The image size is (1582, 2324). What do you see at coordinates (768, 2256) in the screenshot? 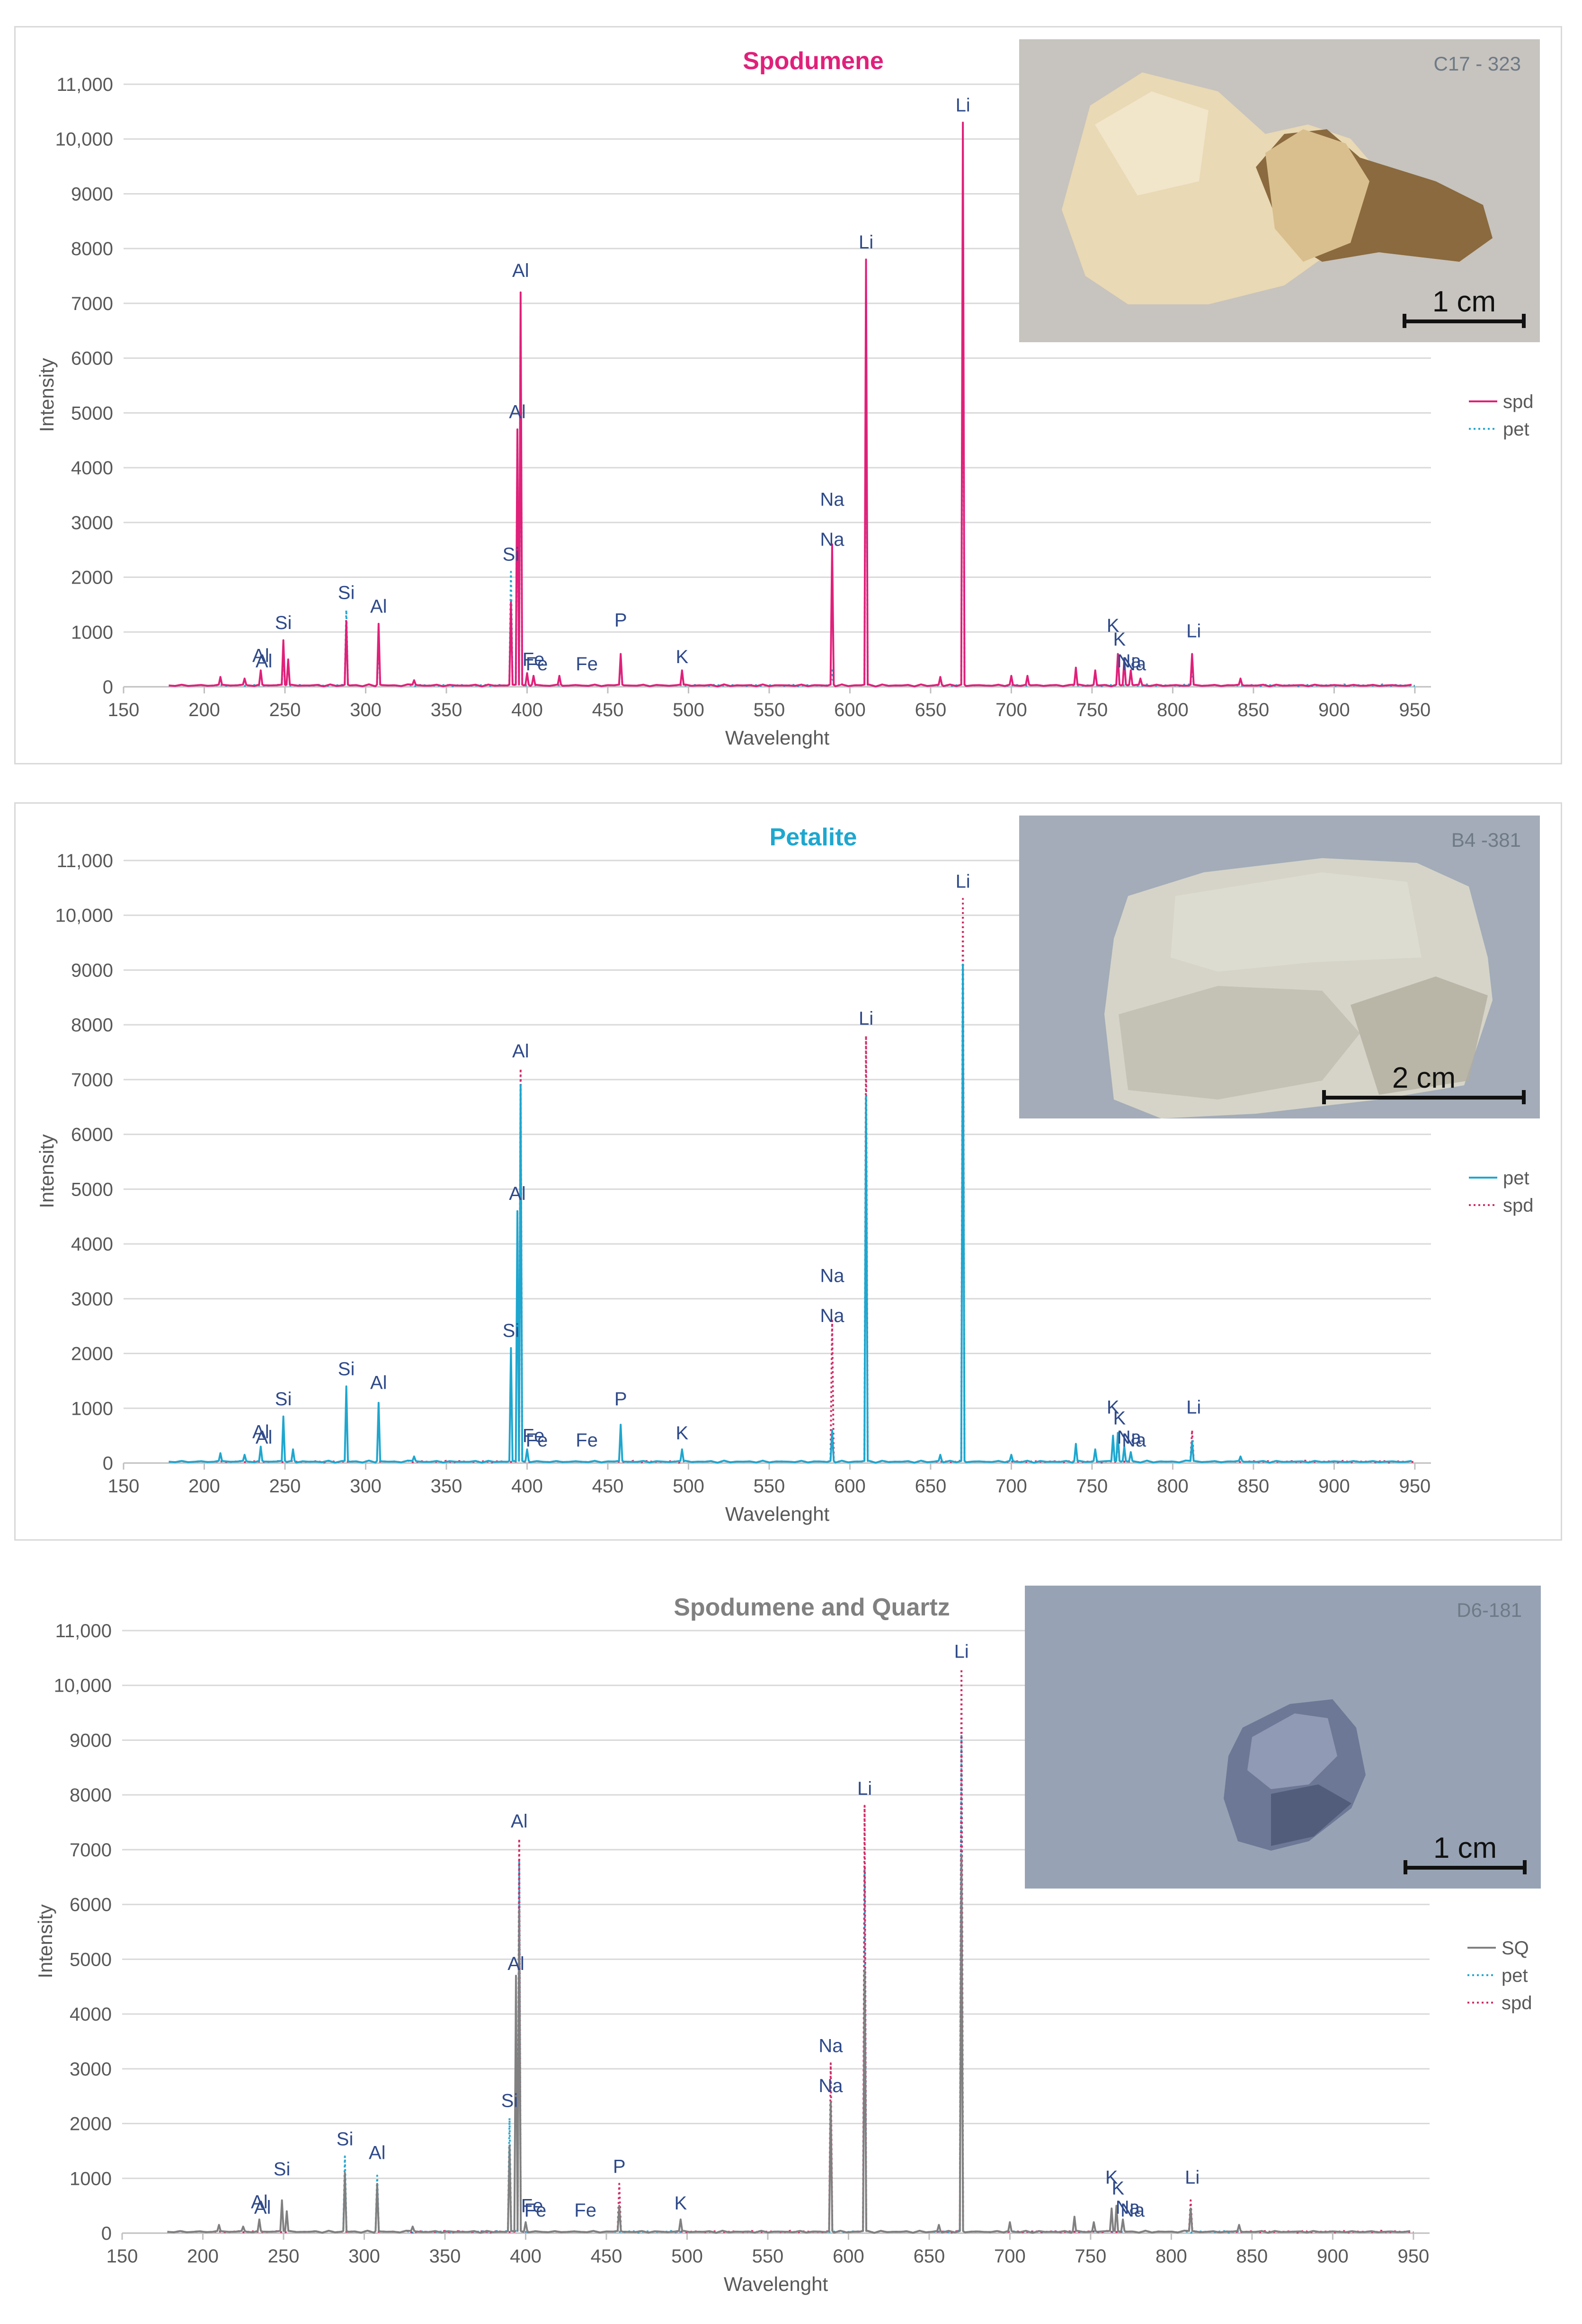
I see `x-tick-label: 550` at bounding box center [768, 2256].